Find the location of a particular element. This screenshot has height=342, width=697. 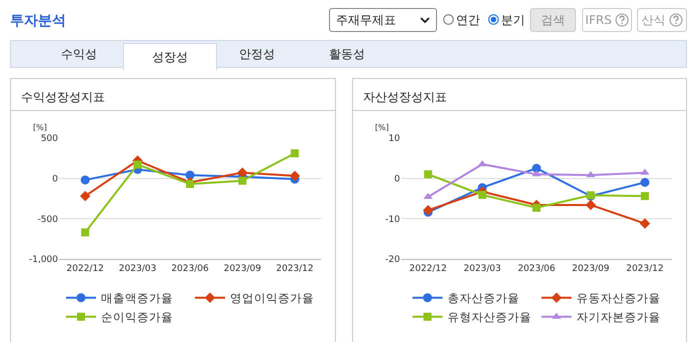

y-tick-label: 10 is located at coordinates (394, 139).